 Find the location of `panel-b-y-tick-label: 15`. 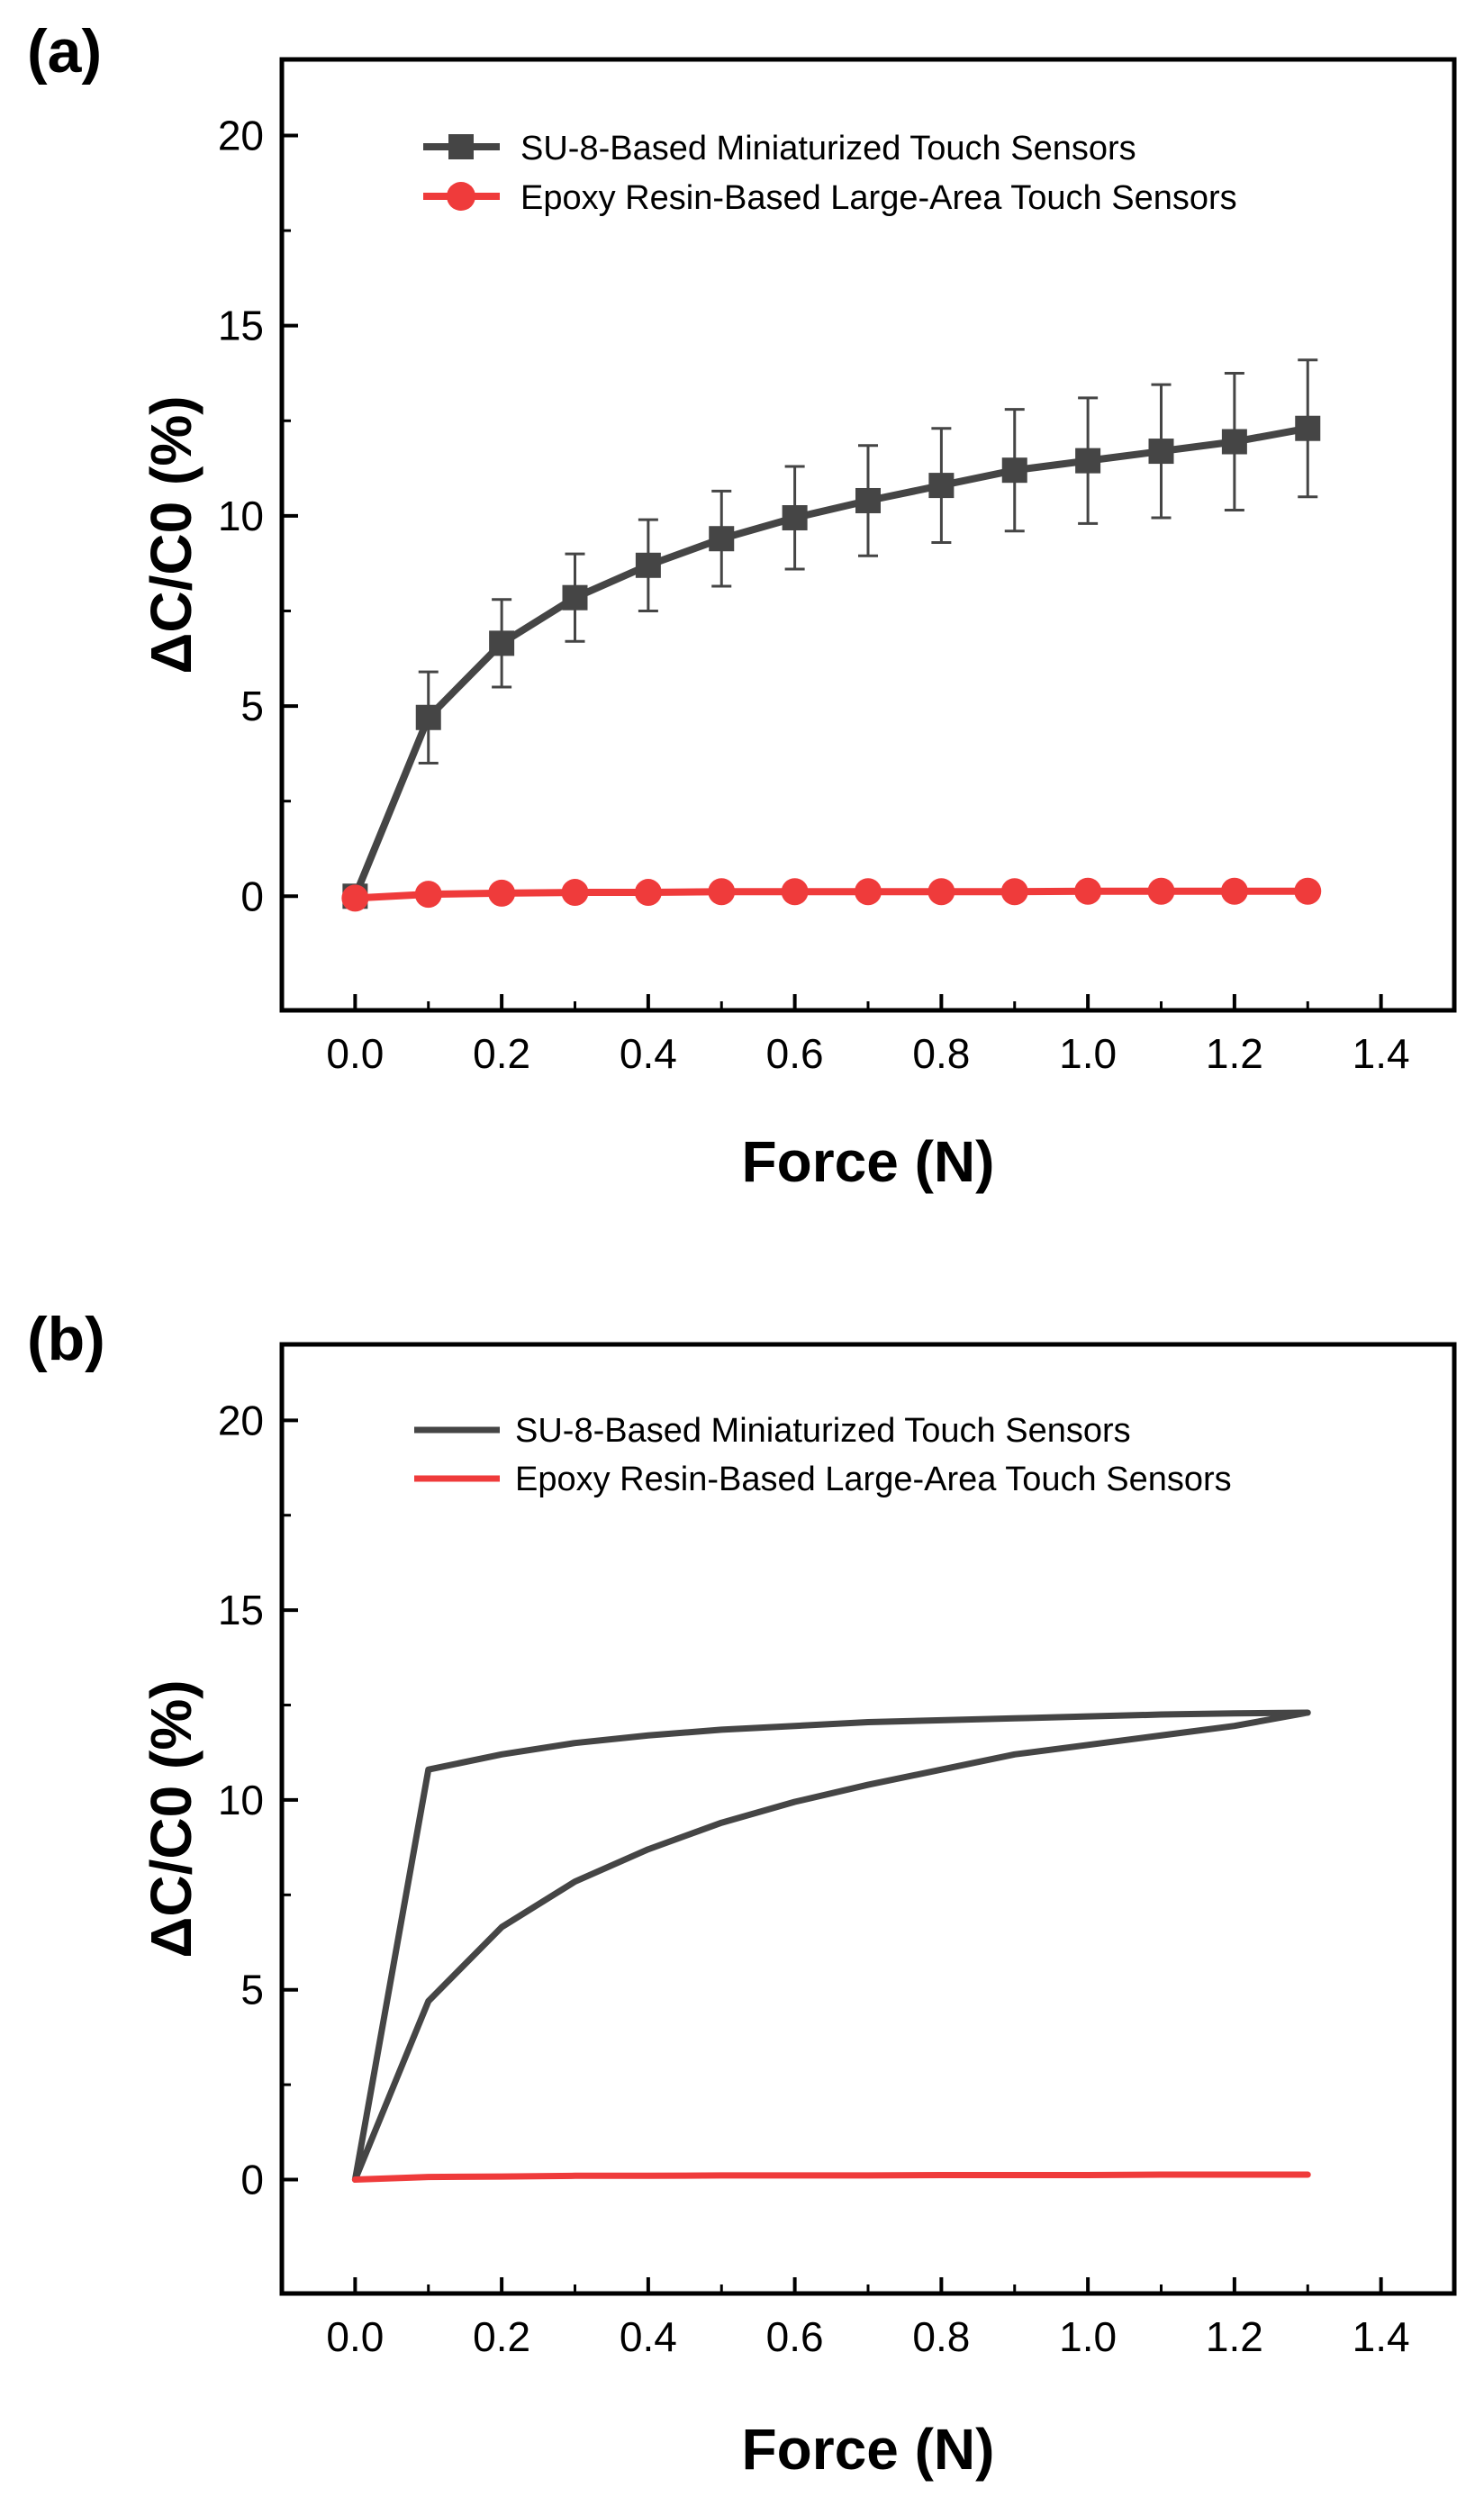

panel-b-y-tick-label: 15 is located at coordinates (241, 1610).